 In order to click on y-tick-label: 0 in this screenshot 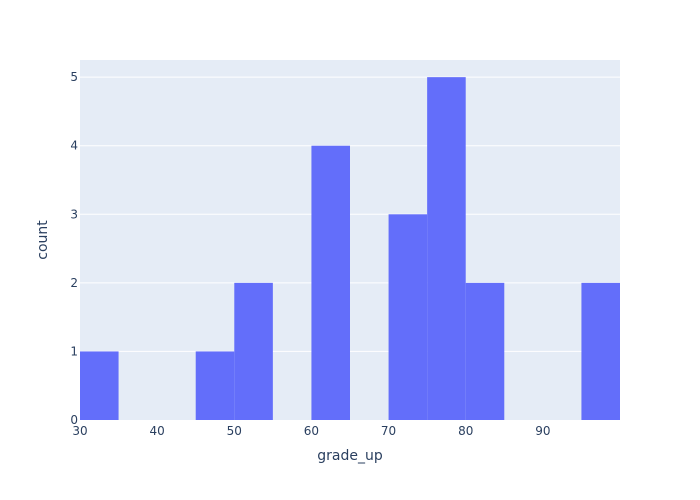, I will do `click(74, 420)`.